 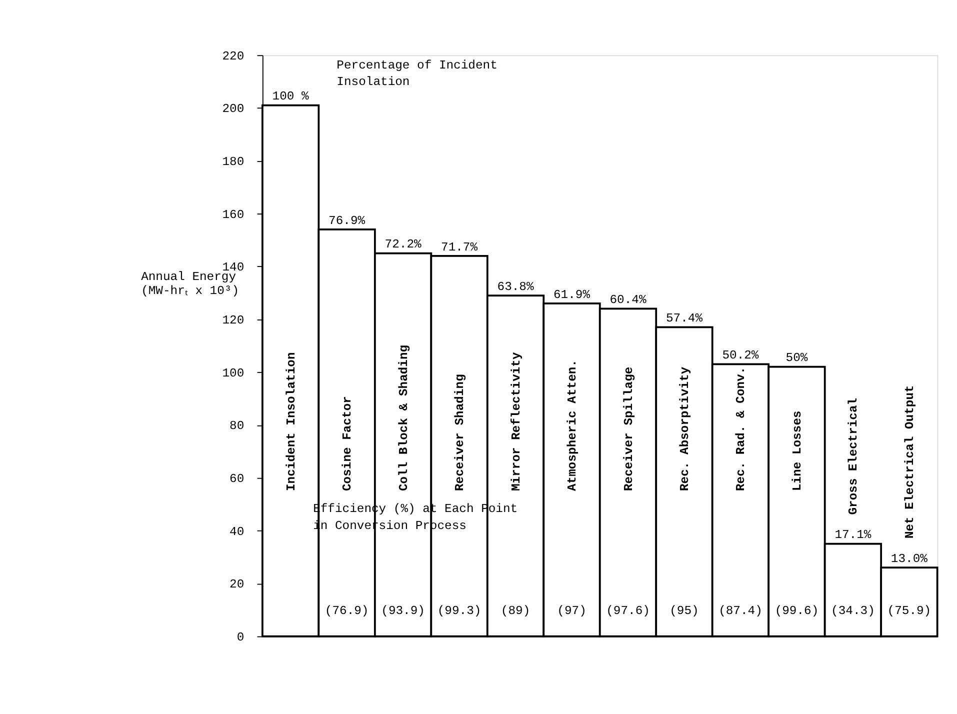 I want to click on annotation: 76.9%, so click(x=347, y=221).